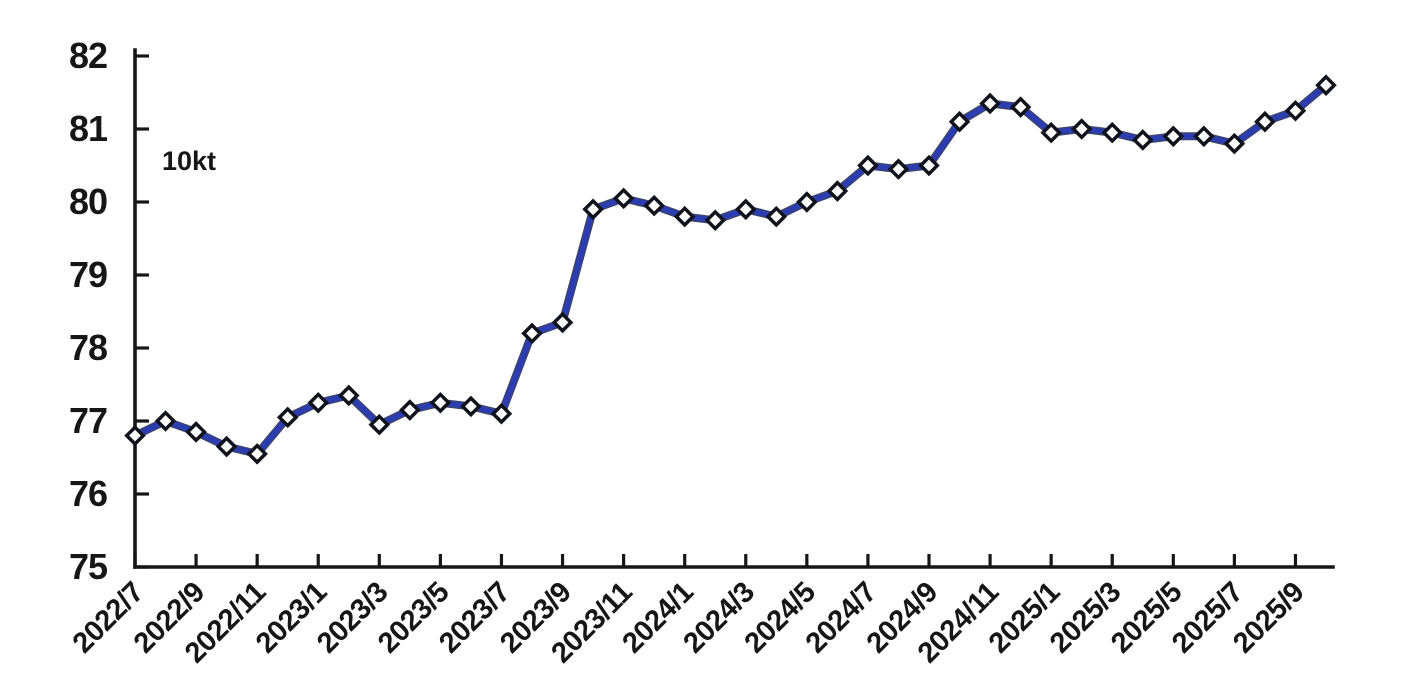 The height and width of the screenshot is (699, 1417). What do you see at coordinates (88, 55) in the screenshot?
I see `y-tick-label: 82` at bounding box center [88, 55].